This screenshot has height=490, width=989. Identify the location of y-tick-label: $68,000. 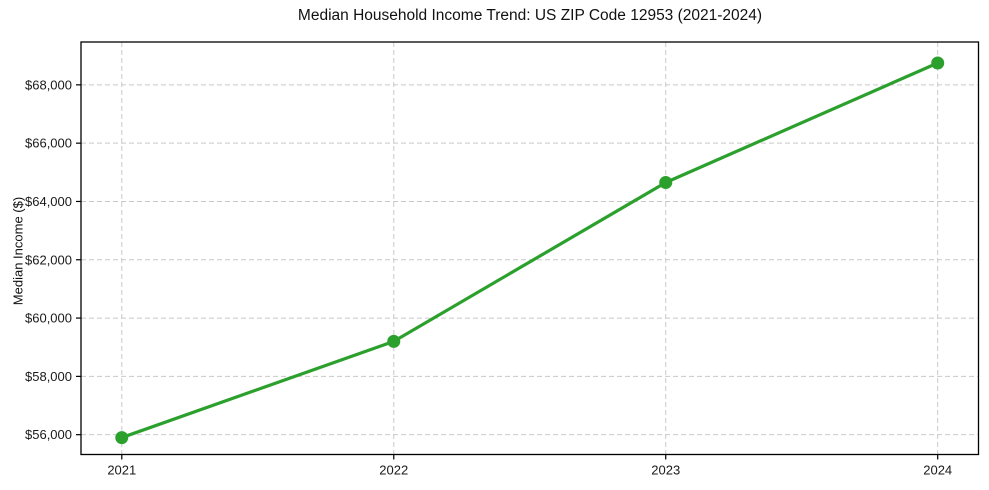
(48, 84).